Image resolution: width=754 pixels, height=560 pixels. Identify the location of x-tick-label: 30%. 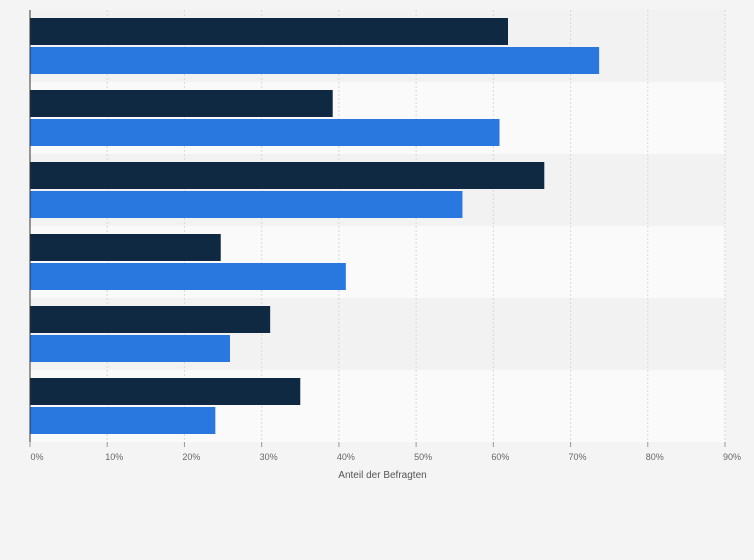
(269, 457).